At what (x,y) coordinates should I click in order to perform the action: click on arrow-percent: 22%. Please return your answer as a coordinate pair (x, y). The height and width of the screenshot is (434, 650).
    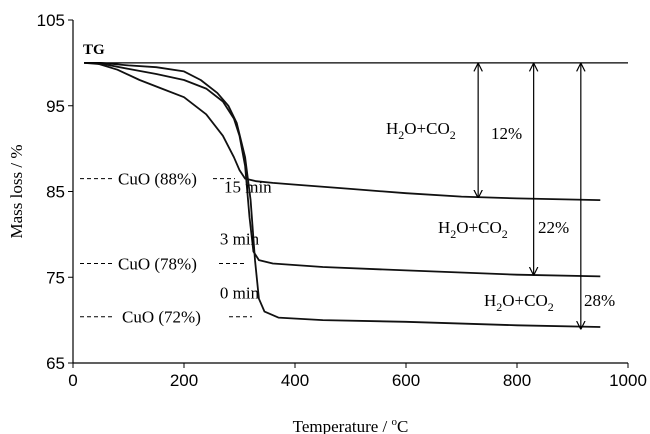
    Looking at the image, I should click on (553, 227).